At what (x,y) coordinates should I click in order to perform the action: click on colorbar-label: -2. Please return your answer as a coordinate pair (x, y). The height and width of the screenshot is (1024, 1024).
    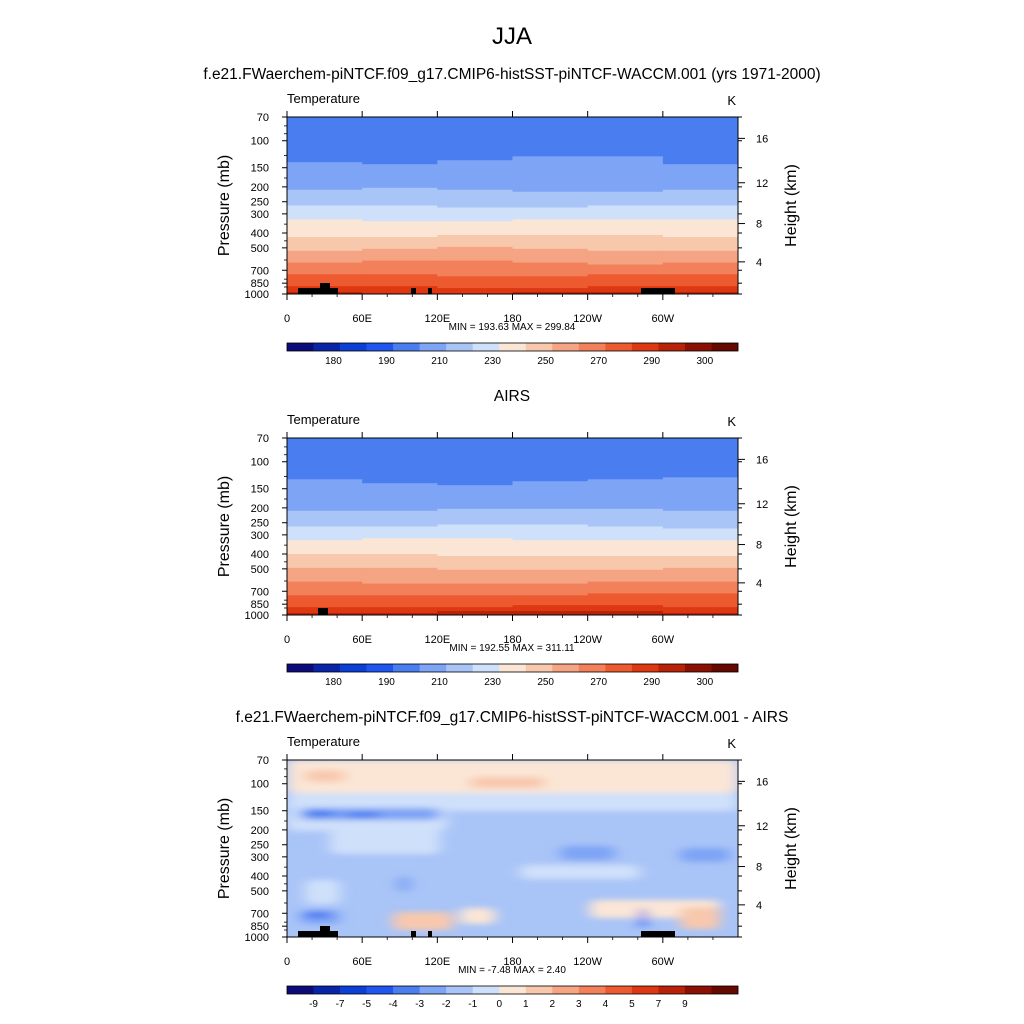
    Looking at the image, I should click on (446, 1004).